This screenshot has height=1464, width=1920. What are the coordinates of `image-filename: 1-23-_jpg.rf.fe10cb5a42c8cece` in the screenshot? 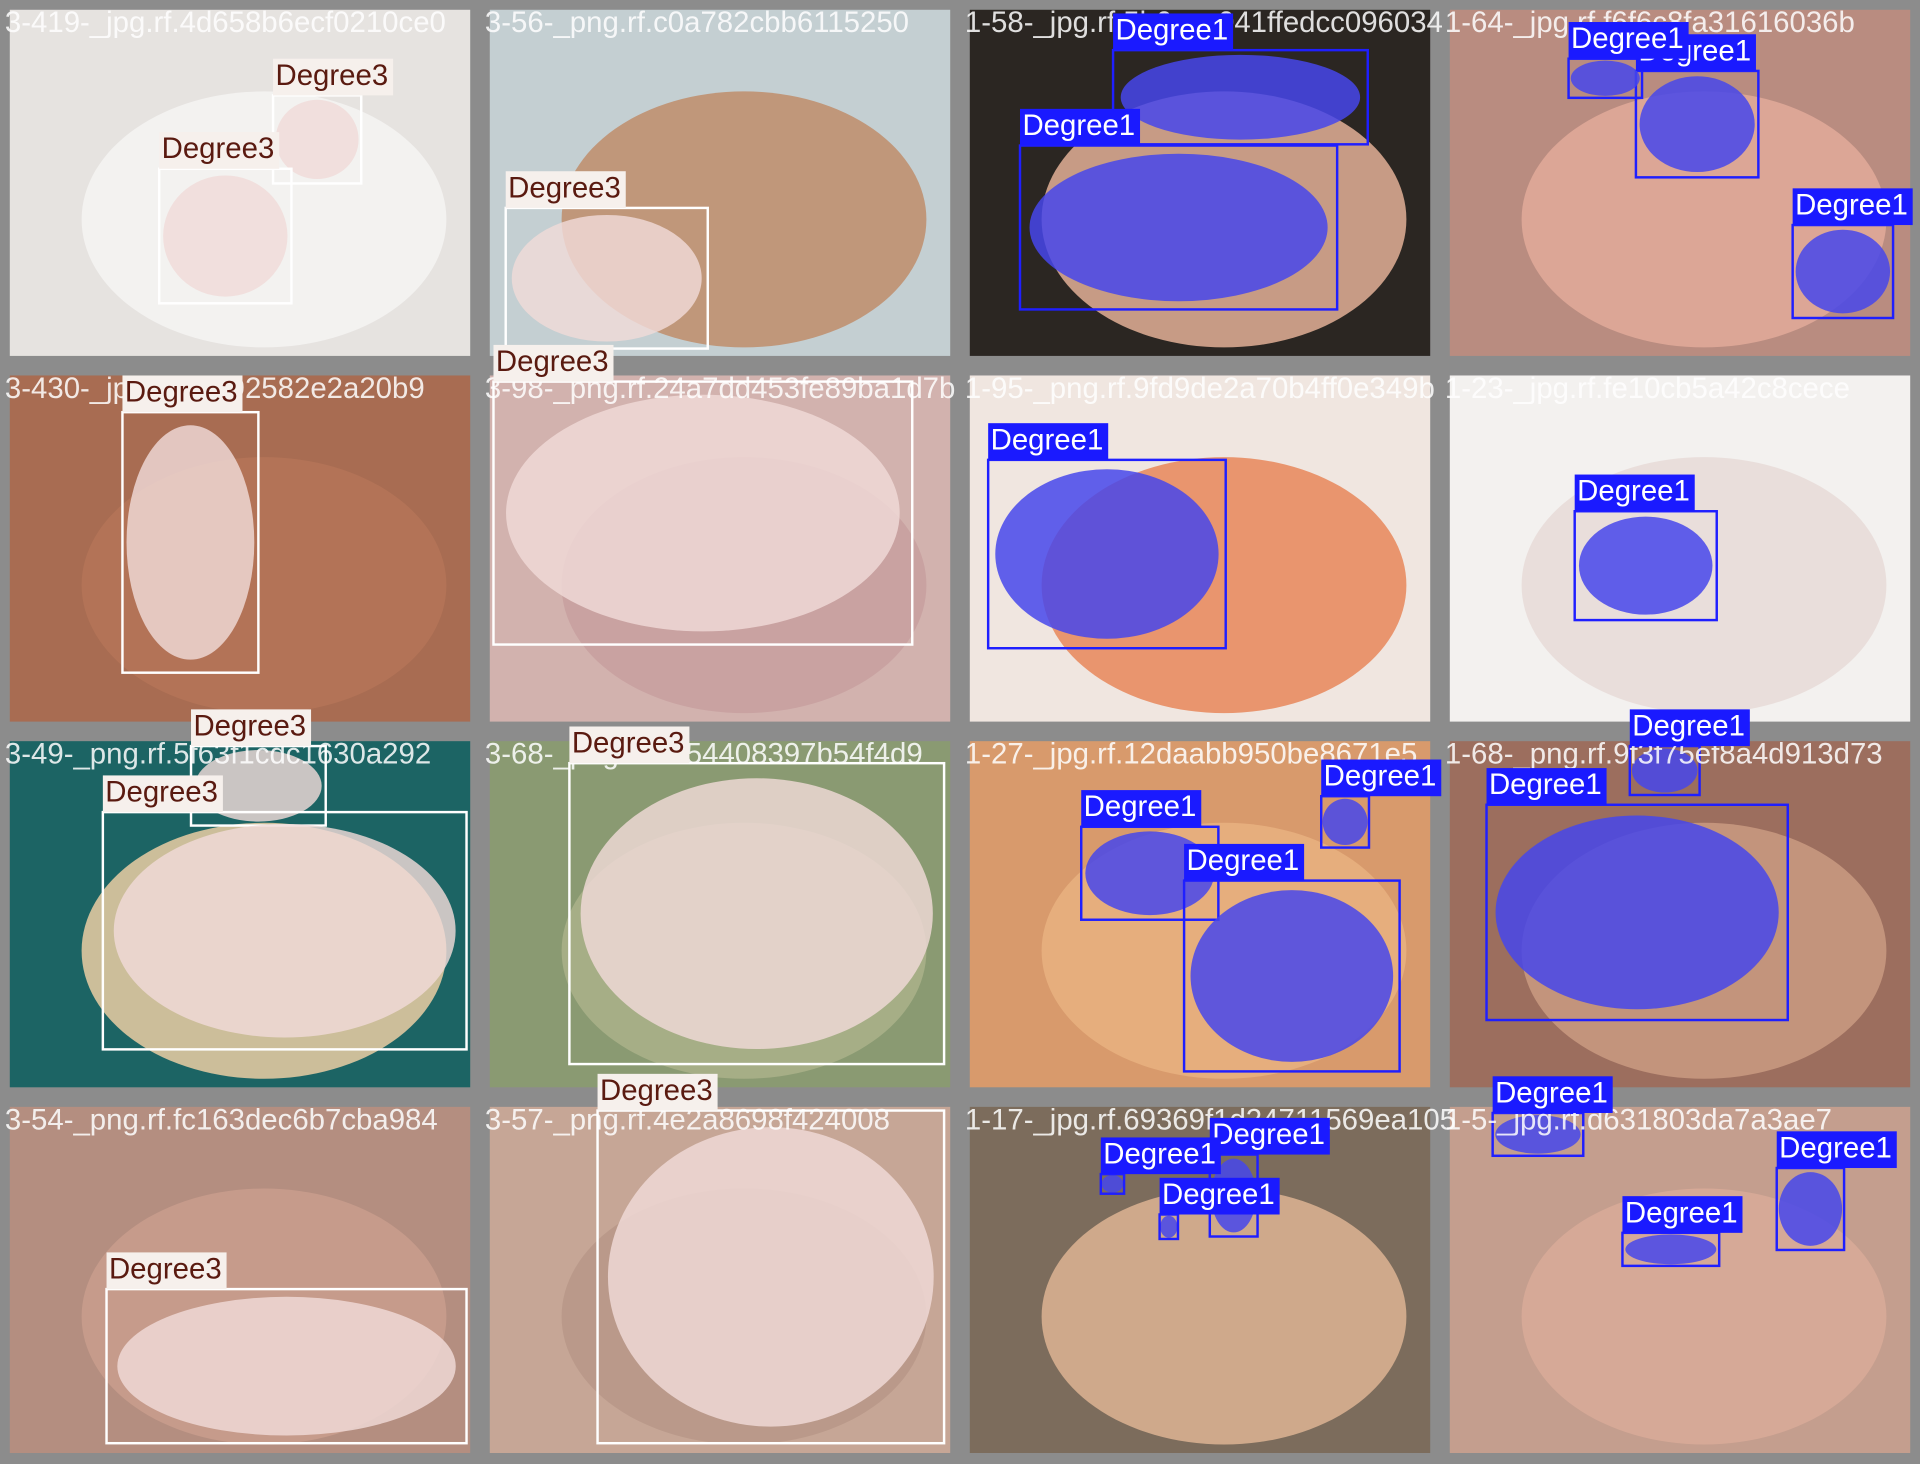 It's located at (1647, 388).